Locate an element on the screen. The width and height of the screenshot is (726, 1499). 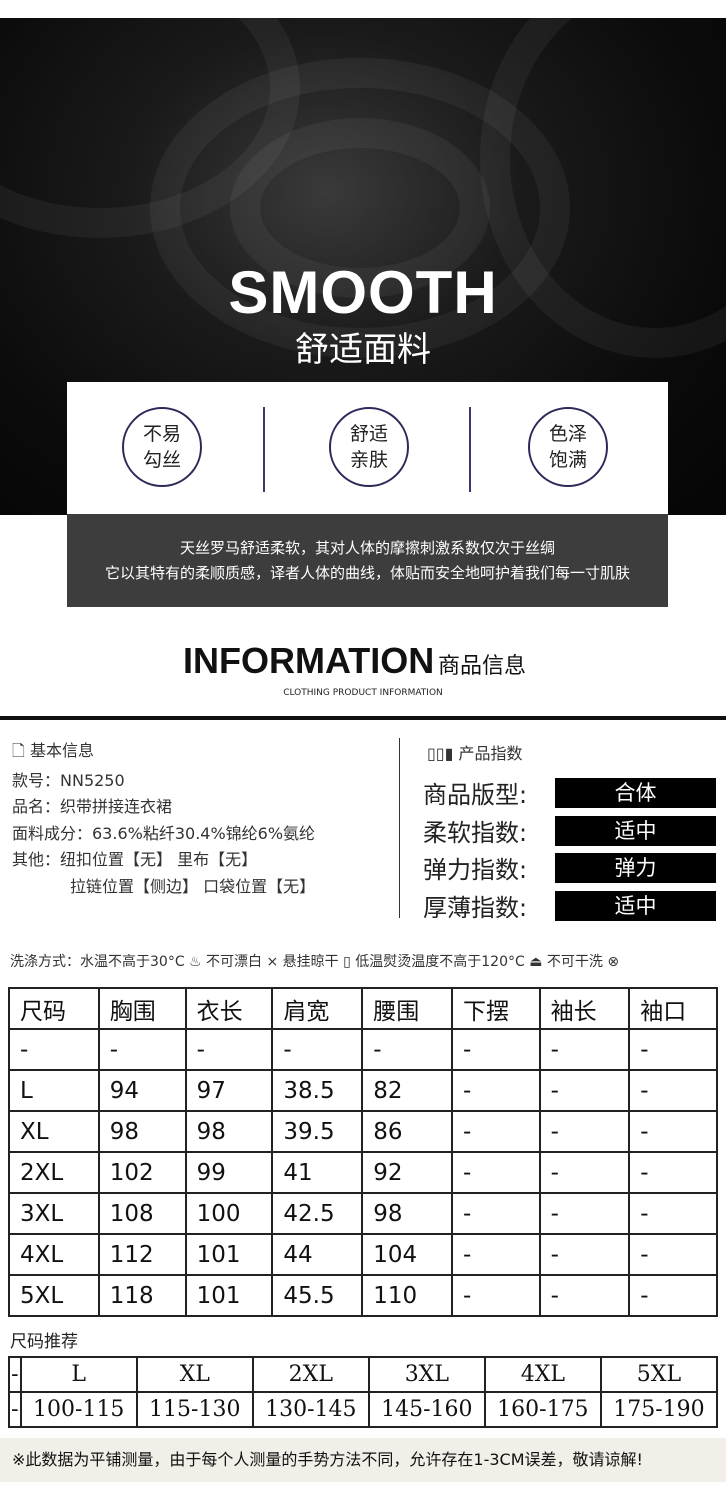
document-icon: 🗋 is located at coordinates (18, 750).